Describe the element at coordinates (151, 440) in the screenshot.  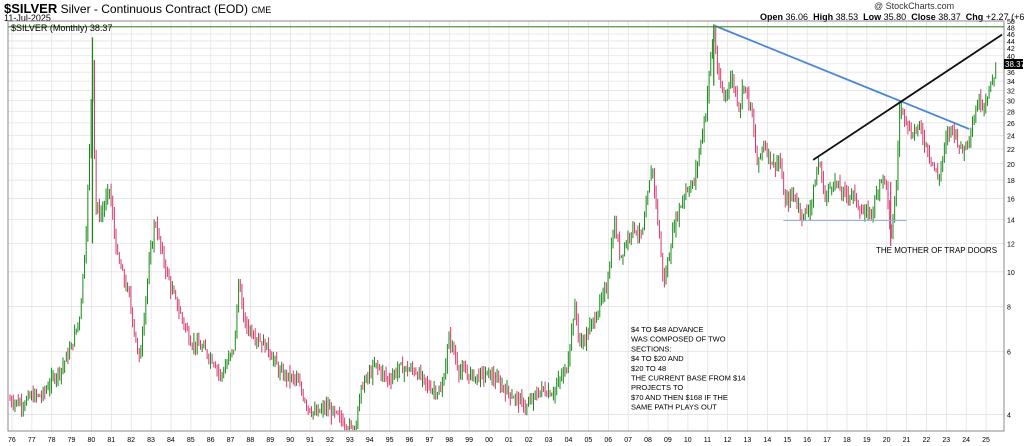
I see `x-tick-label: 83` at that location.